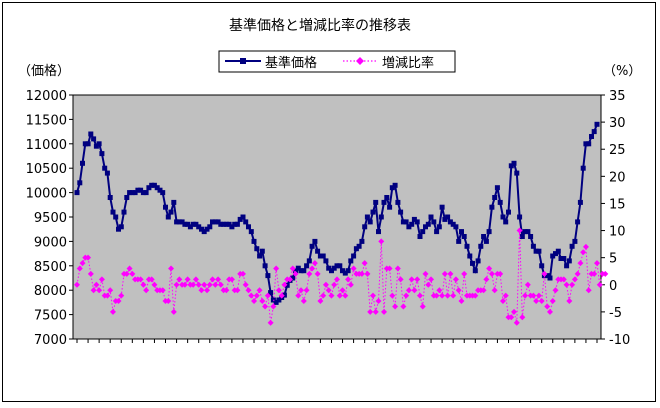 The width and height of the screenshot is (660, 408). I want to click on legend-label-change-rate: 増減比率, so click(408, 63).